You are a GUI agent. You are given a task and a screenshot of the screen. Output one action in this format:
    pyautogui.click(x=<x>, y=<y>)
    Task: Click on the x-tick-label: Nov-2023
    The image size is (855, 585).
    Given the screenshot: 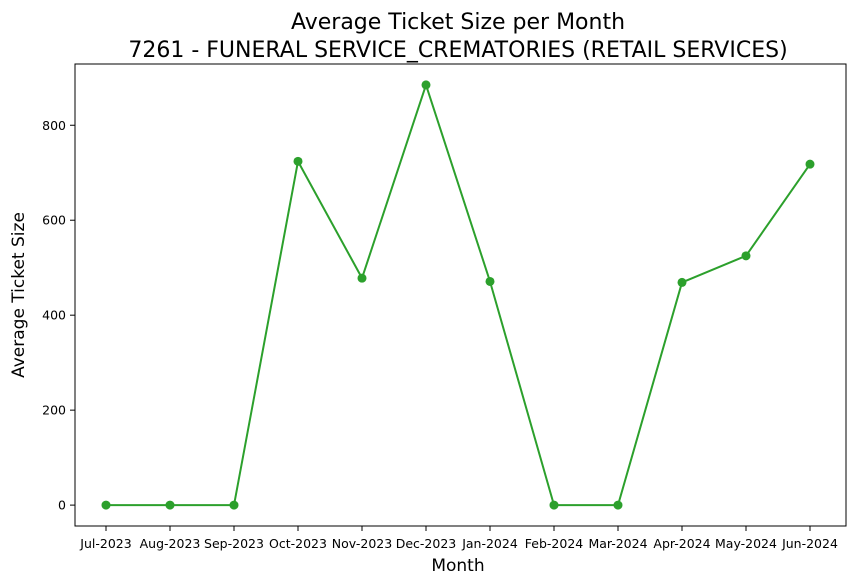 What is the action you would take?
    pyautogui.click(x=362, y=543)
    